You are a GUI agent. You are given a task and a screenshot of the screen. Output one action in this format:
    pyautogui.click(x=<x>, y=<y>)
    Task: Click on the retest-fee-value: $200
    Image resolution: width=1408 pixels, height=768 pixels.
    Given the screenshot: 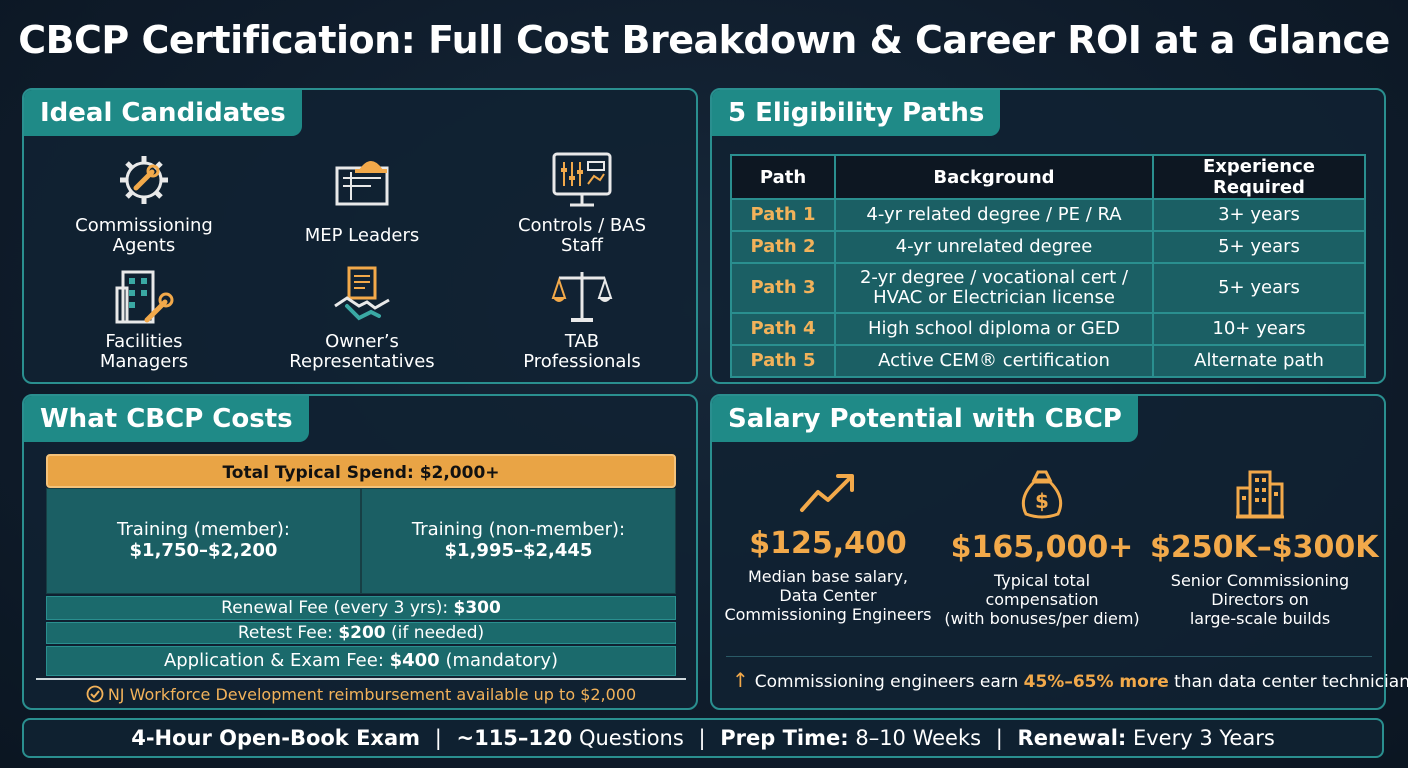 What is the action you would take?
    pyautogui.click(x=362, y=633)
    